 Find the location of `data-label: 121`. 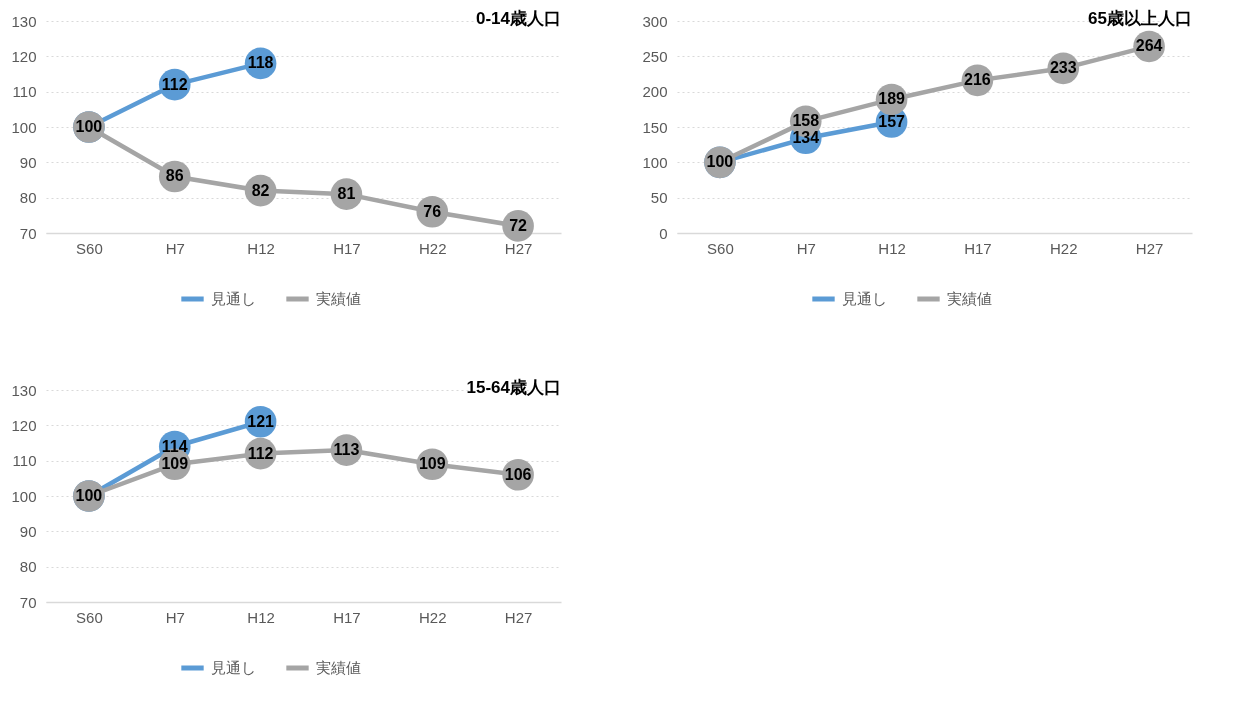

data-label: 121 is located at coordinates (261, 421).